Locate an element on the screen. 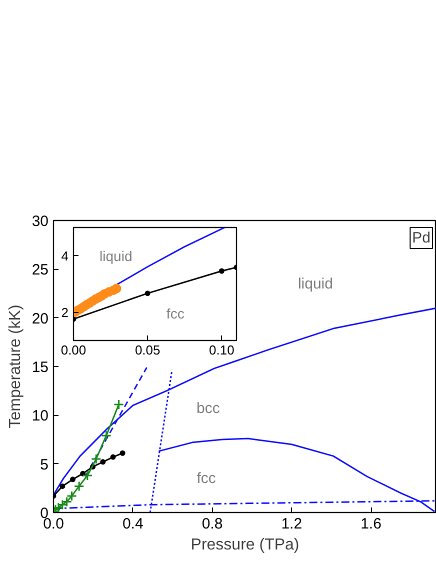 The height and width of the screenshot is (564, 436). y-tick-label: 2 is located at coordinates (65, 312).